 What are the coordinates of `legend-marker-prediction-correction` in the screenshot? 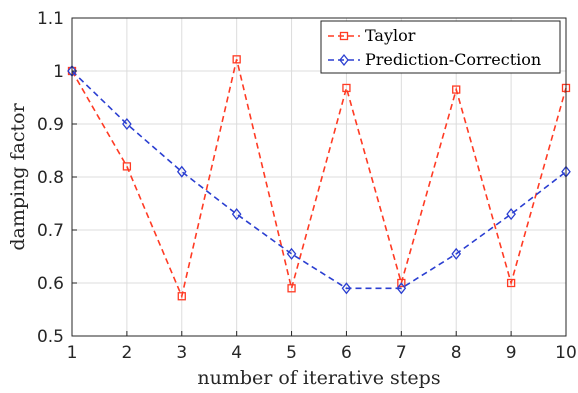 It's located at (344, 60).